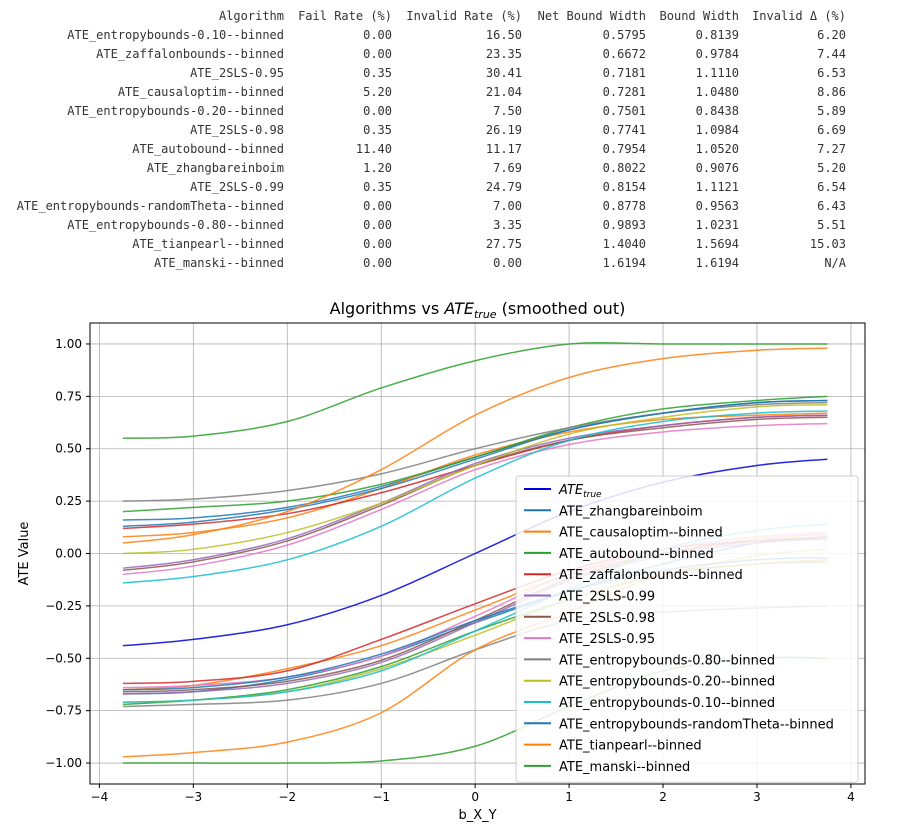 The width and height of the screenshot is (908, 836). I want to click on table-cell: 24.79, so click(504, 187).